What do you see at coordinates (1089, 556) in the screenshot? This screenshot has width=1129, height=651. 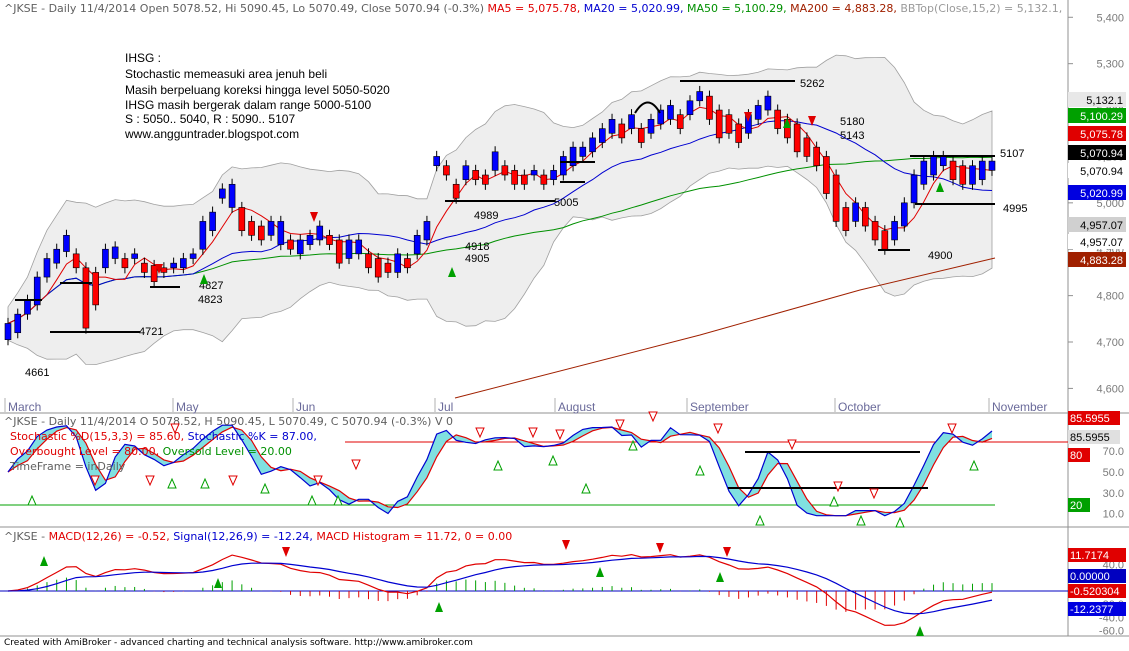 I see `macd-badge-label: 11.7174` at bounding box center [1089, 556].